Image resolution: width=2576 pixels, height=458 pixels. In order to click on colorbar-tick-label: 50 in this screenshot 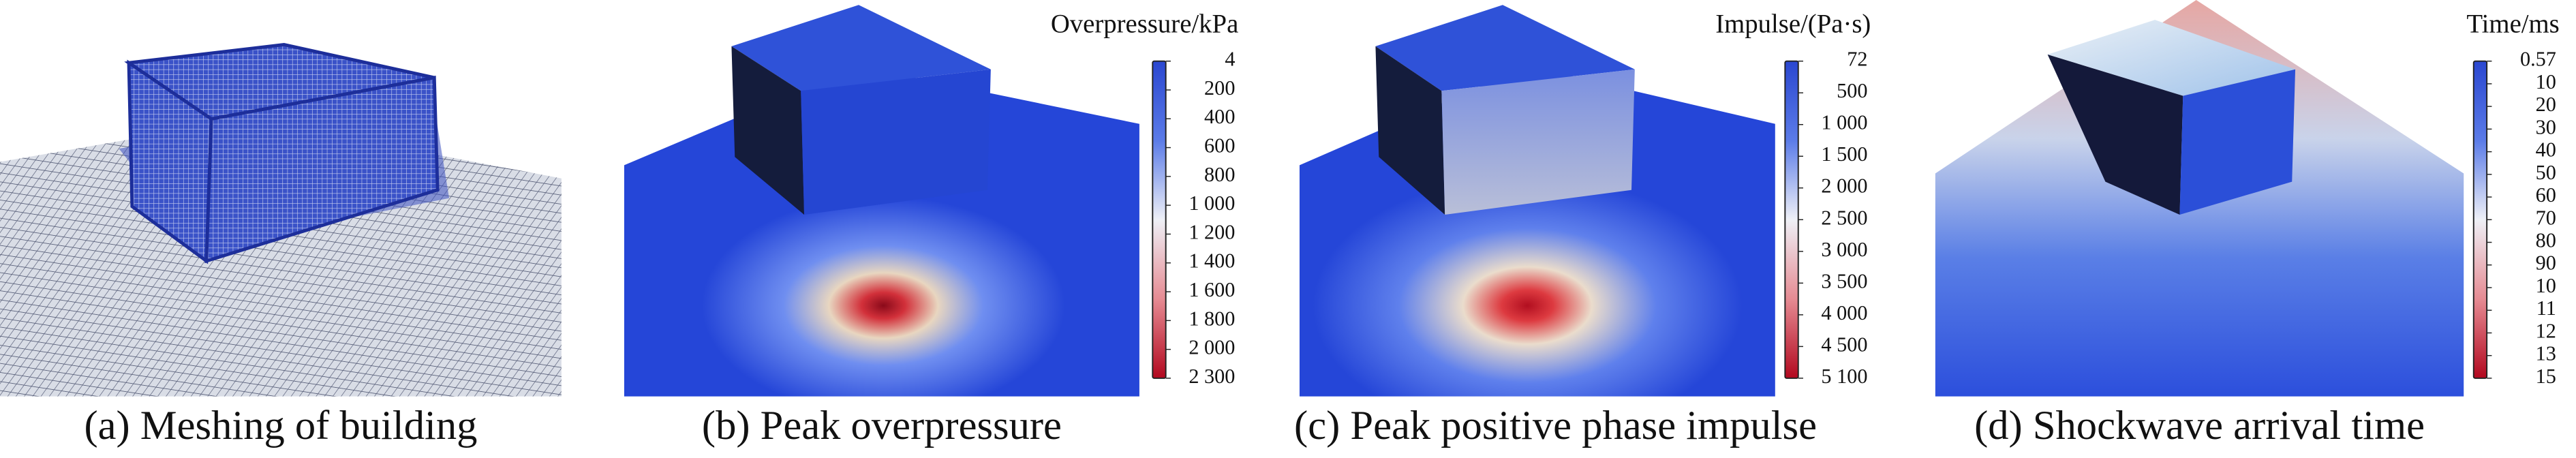, I will do `click(2546, 173)`.